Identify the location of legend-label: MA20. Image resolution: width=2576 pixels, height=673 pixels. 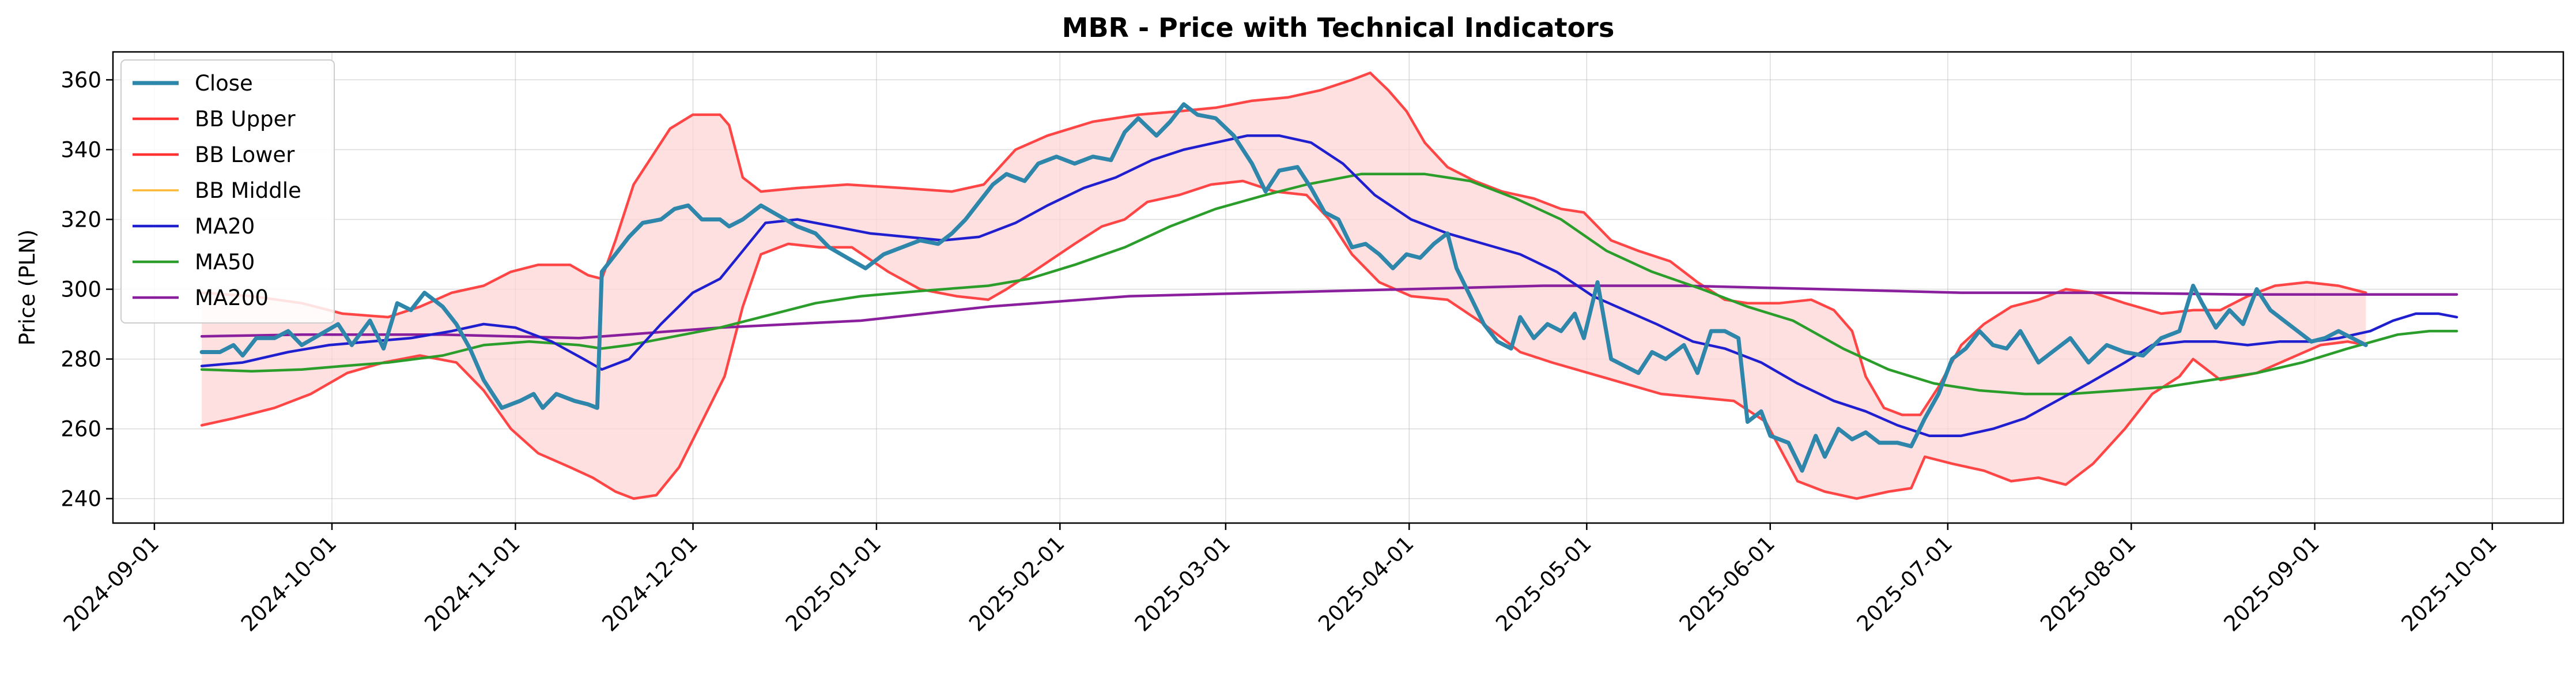
(225, 226).